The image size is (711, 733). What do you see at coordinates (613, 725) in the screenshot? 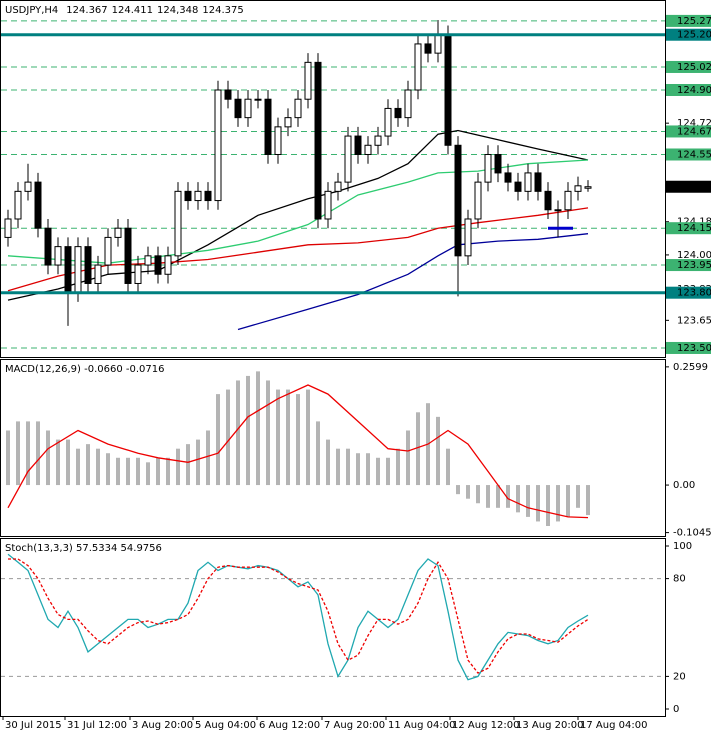
I see `x-tick-label: 17 Aug 04:00` at bounding box center [613, 725].